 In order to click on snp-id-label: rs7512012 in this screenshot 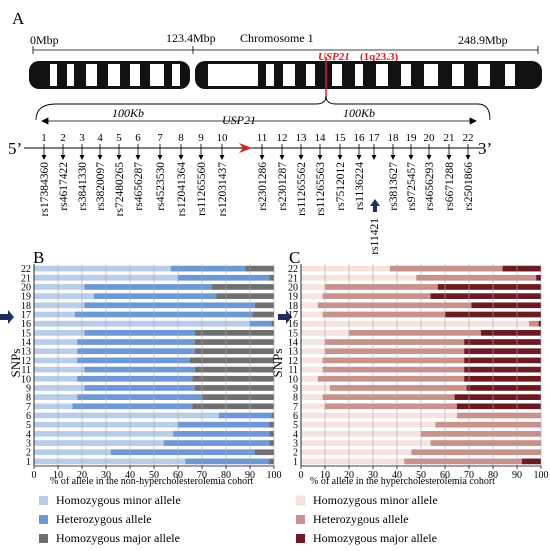, I will do `click(341, 186)`.